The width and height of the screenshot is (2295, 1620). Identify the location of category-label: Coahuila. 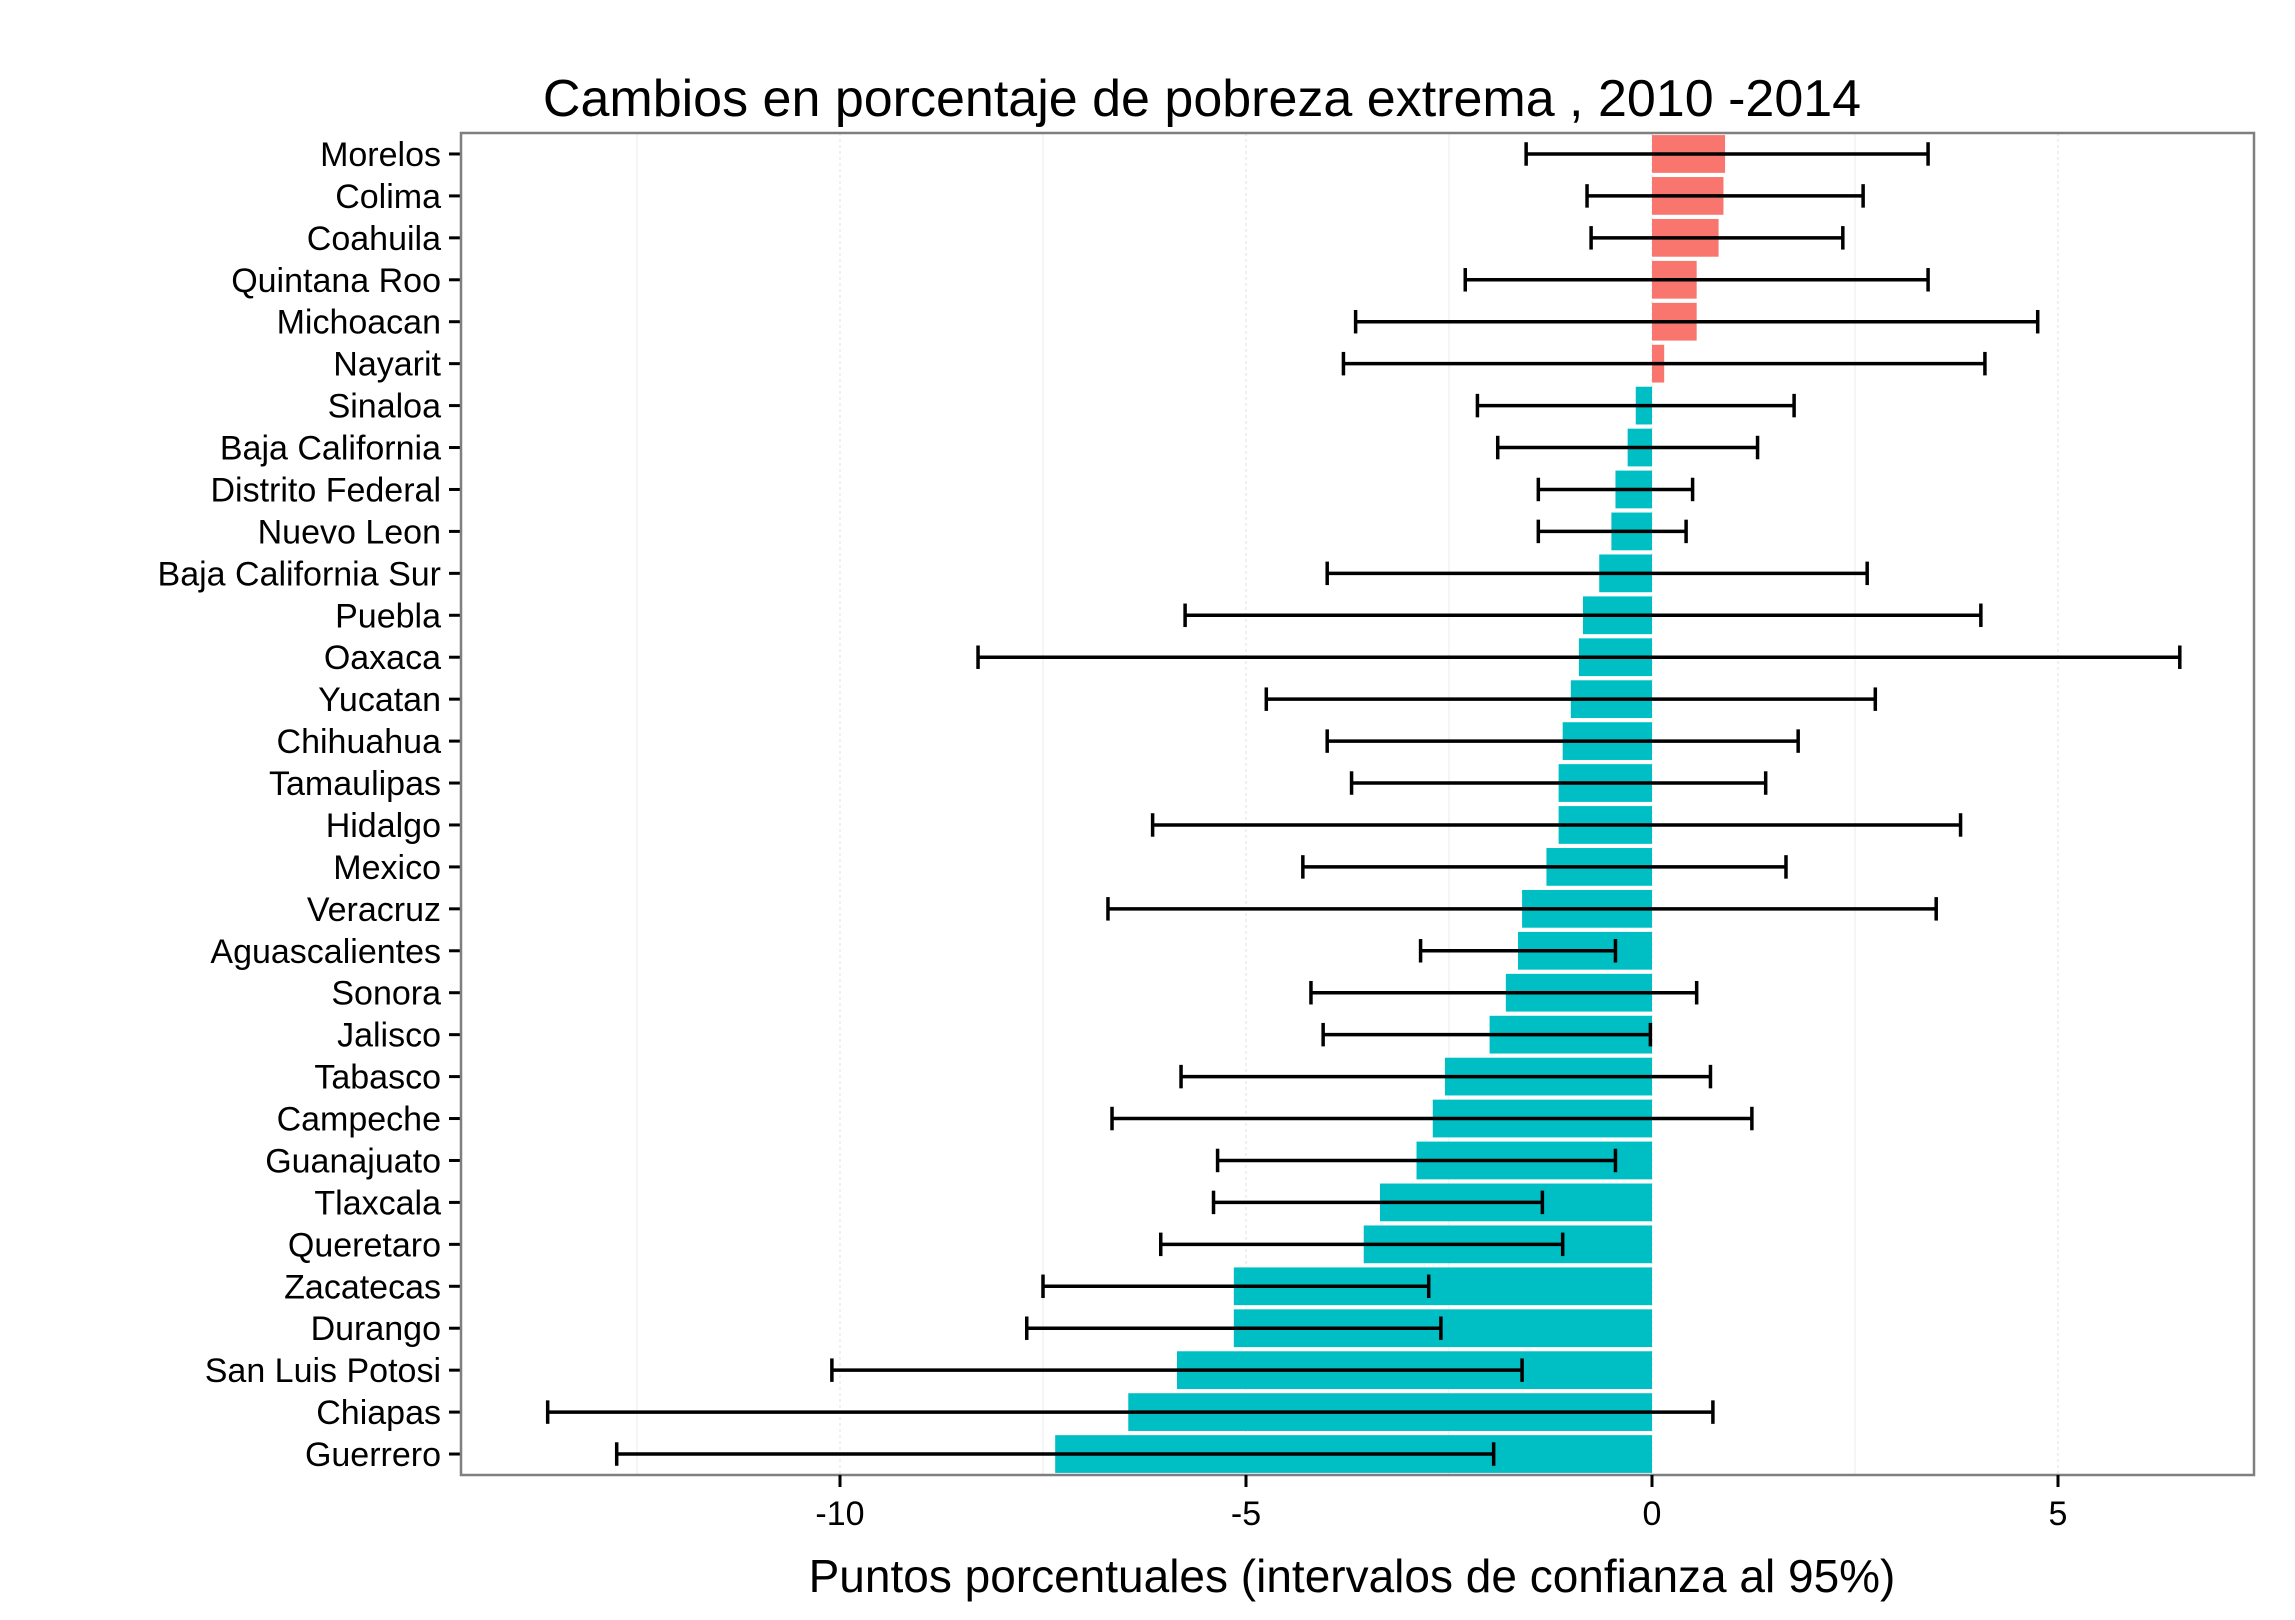
(374, 239).